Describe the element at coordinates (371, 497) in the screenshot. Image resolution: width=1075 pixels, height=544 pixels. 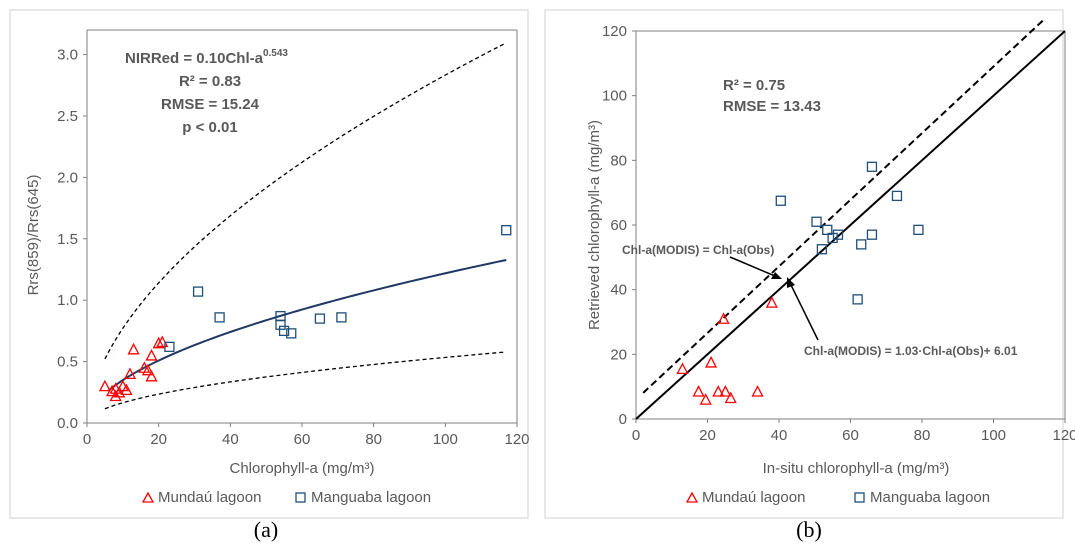
I see `legend-a-manguaba: Manguaba lagoon` at that location.